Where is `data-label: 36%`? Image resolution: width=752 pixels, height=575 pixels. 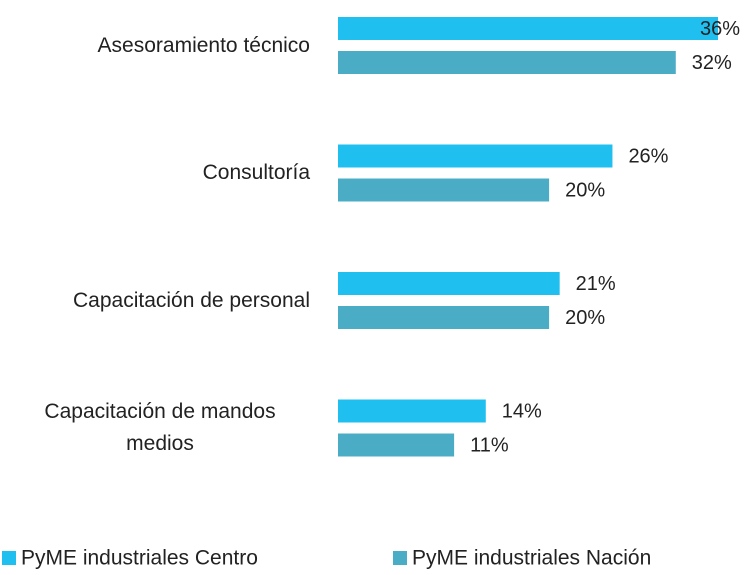
data-label: 36% is located at coordinates (720, 29).